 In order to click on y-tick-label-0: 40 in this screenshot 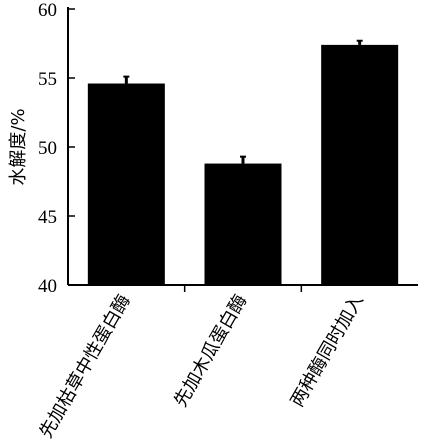, I will do `click(47, 286)`.